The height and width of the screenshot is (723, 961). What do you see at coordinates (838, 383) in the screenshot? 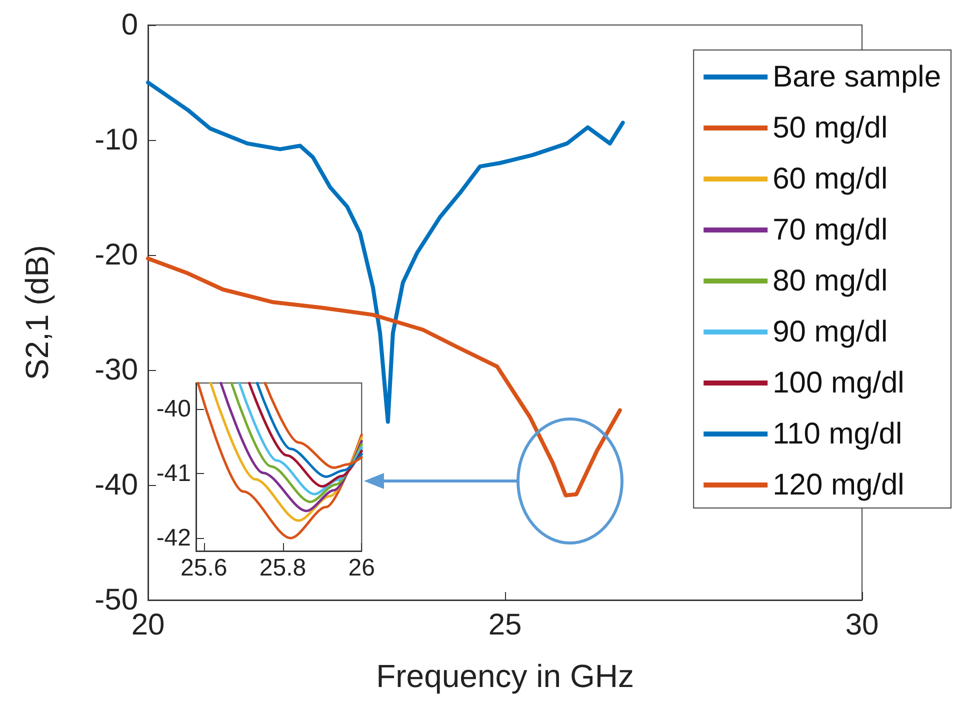
I see `legend-label: 100 mg/dl` at bounding box center [838, 383].